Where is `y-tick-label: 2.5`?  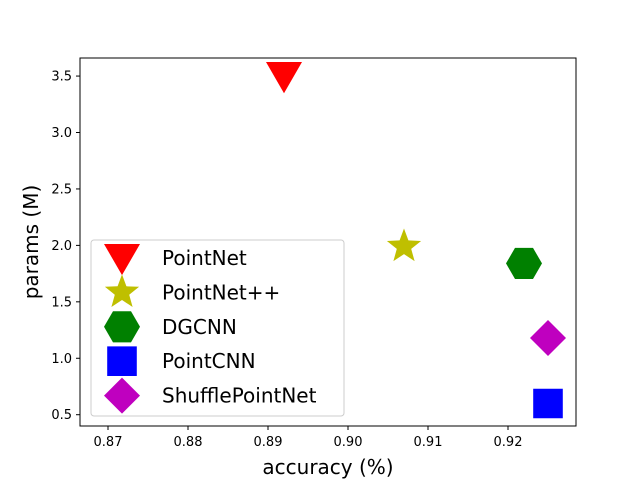 y-tick-label: 2.5 is located at coordinates (61, 189).